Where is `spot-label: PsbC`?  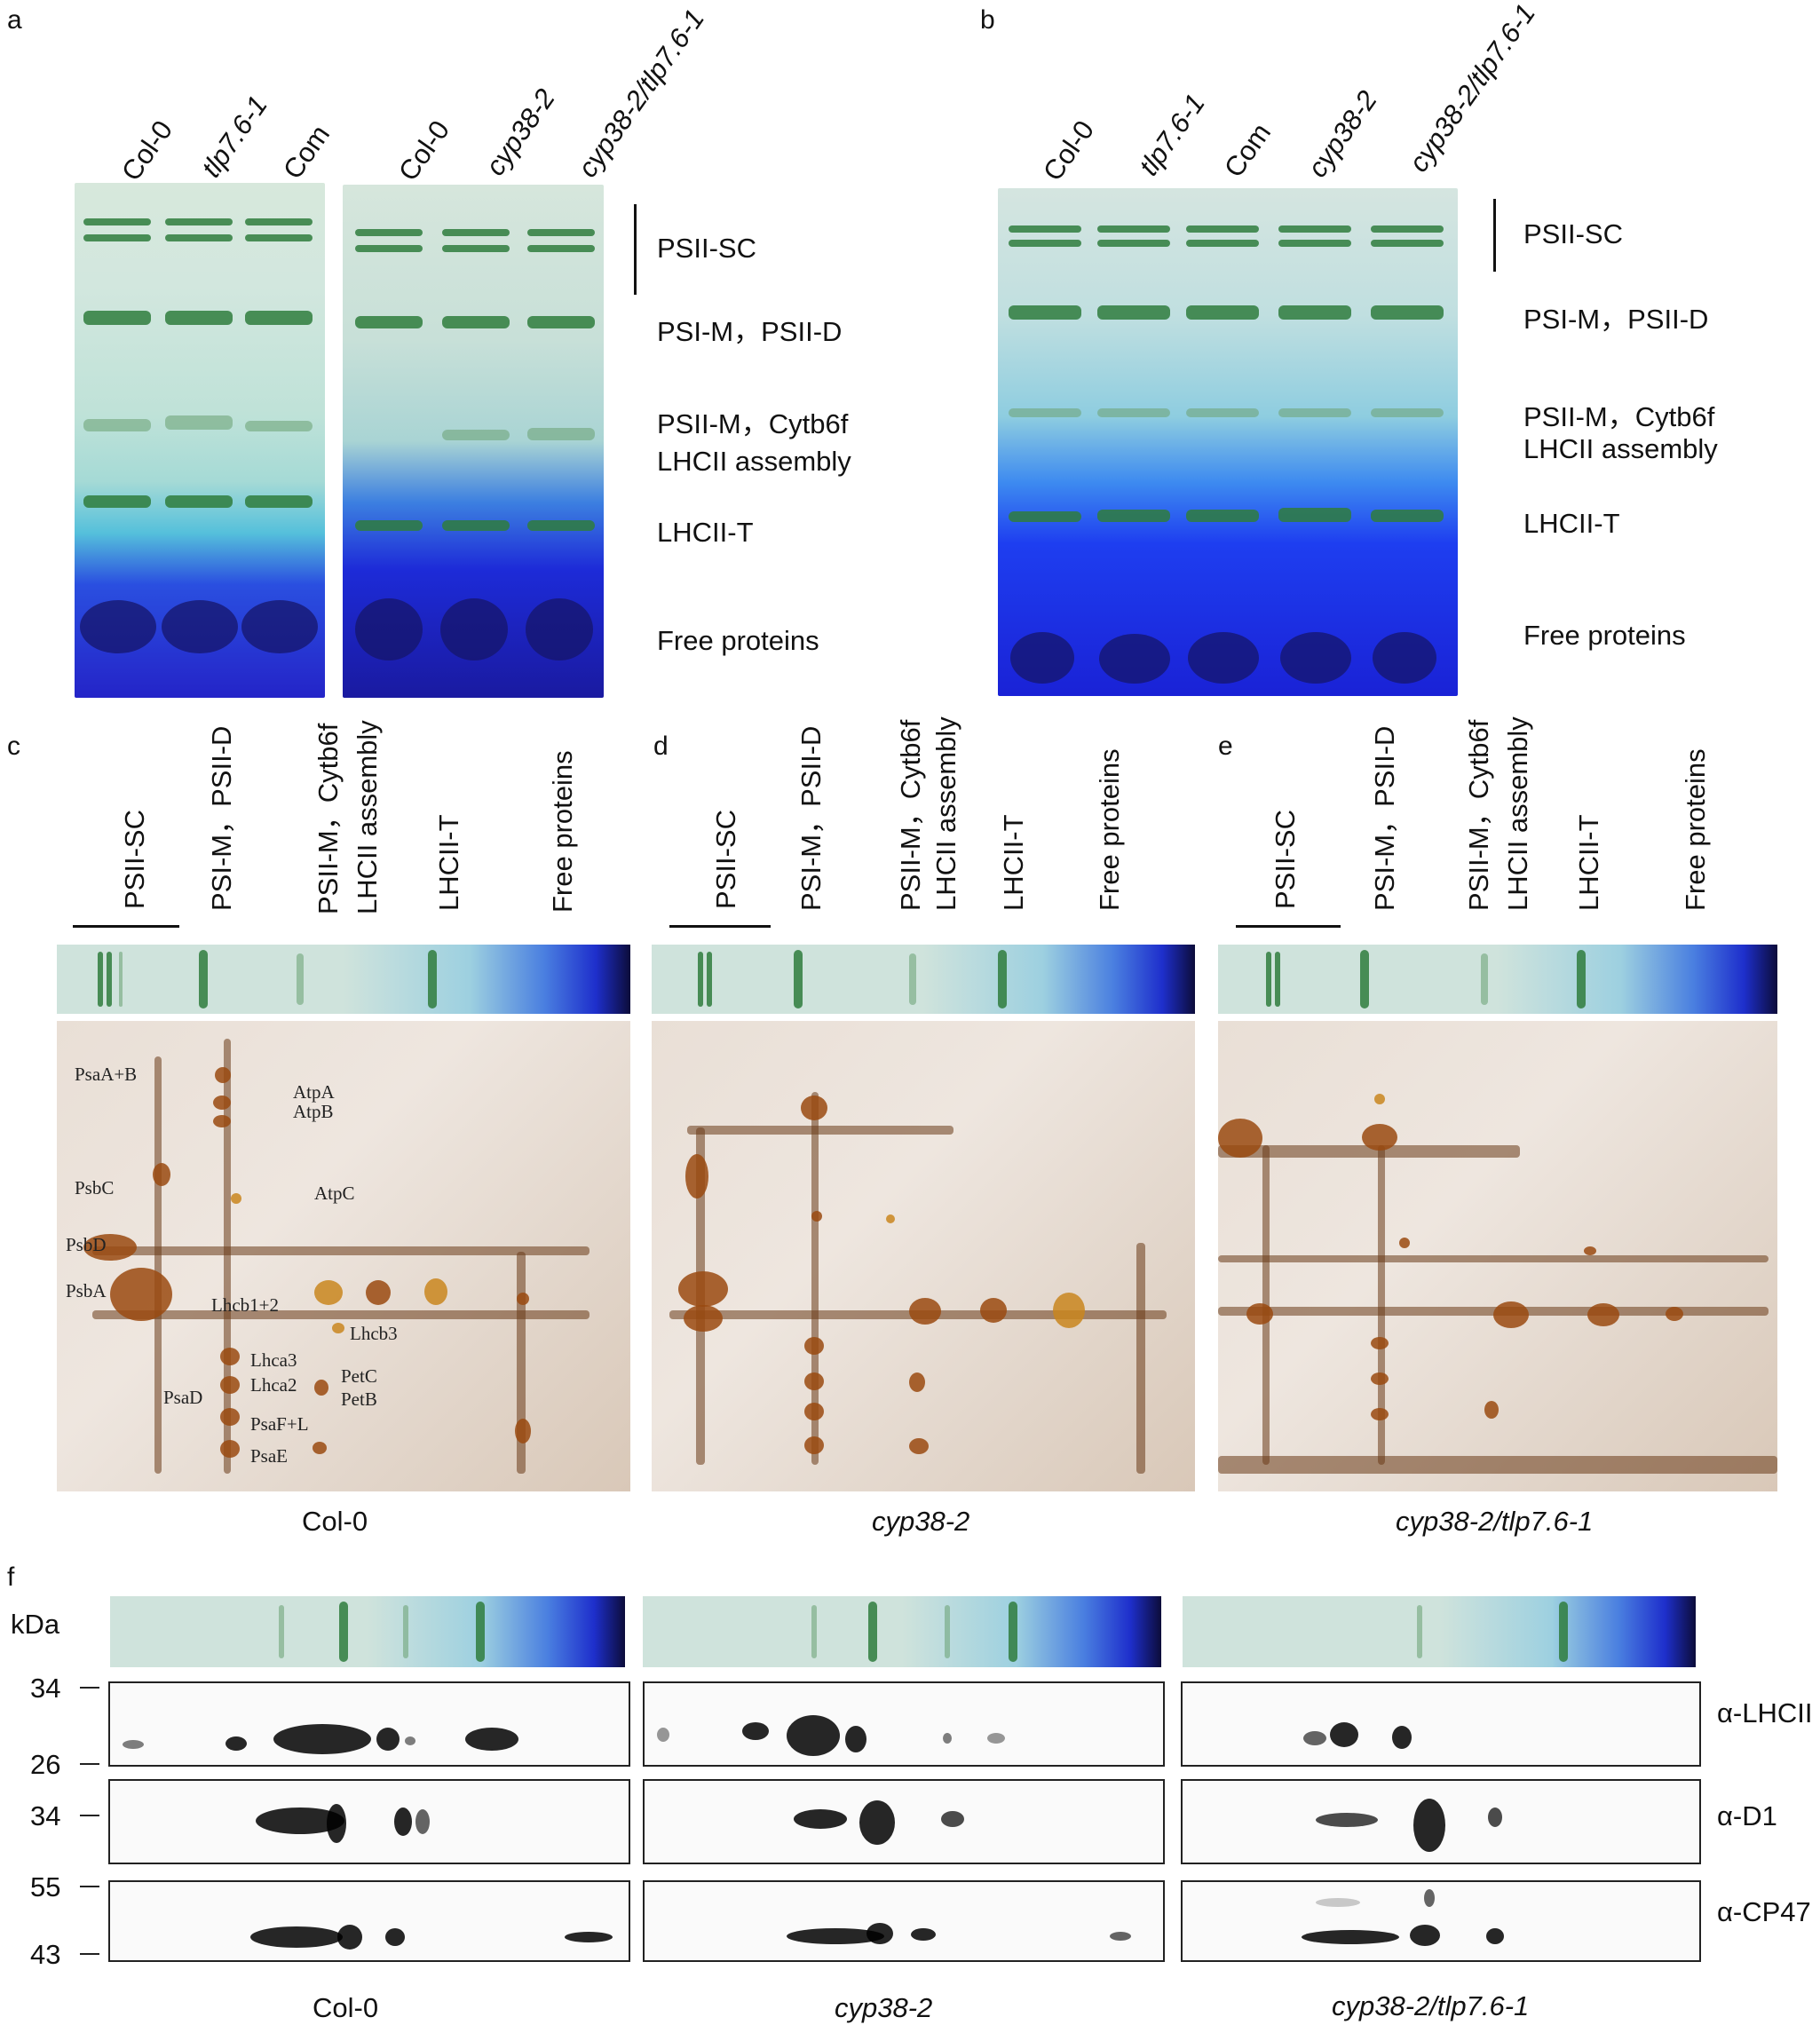
spot-label: PsbC is located at coordinates (95, 1187).